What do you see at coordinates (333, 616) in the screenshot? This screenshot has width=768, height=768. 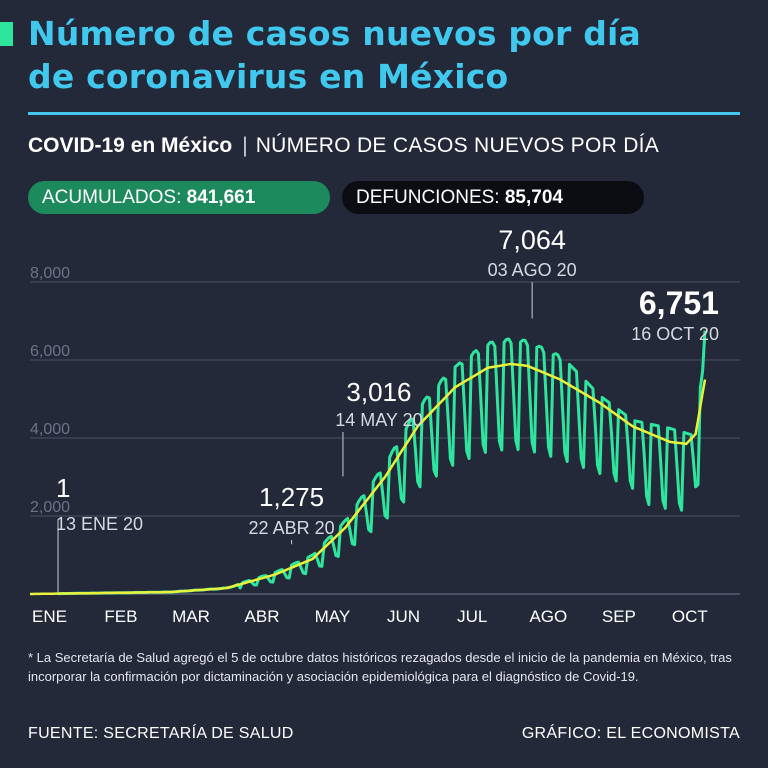 I see `x-tick-label: MAY` at bounding box center [333, 616].